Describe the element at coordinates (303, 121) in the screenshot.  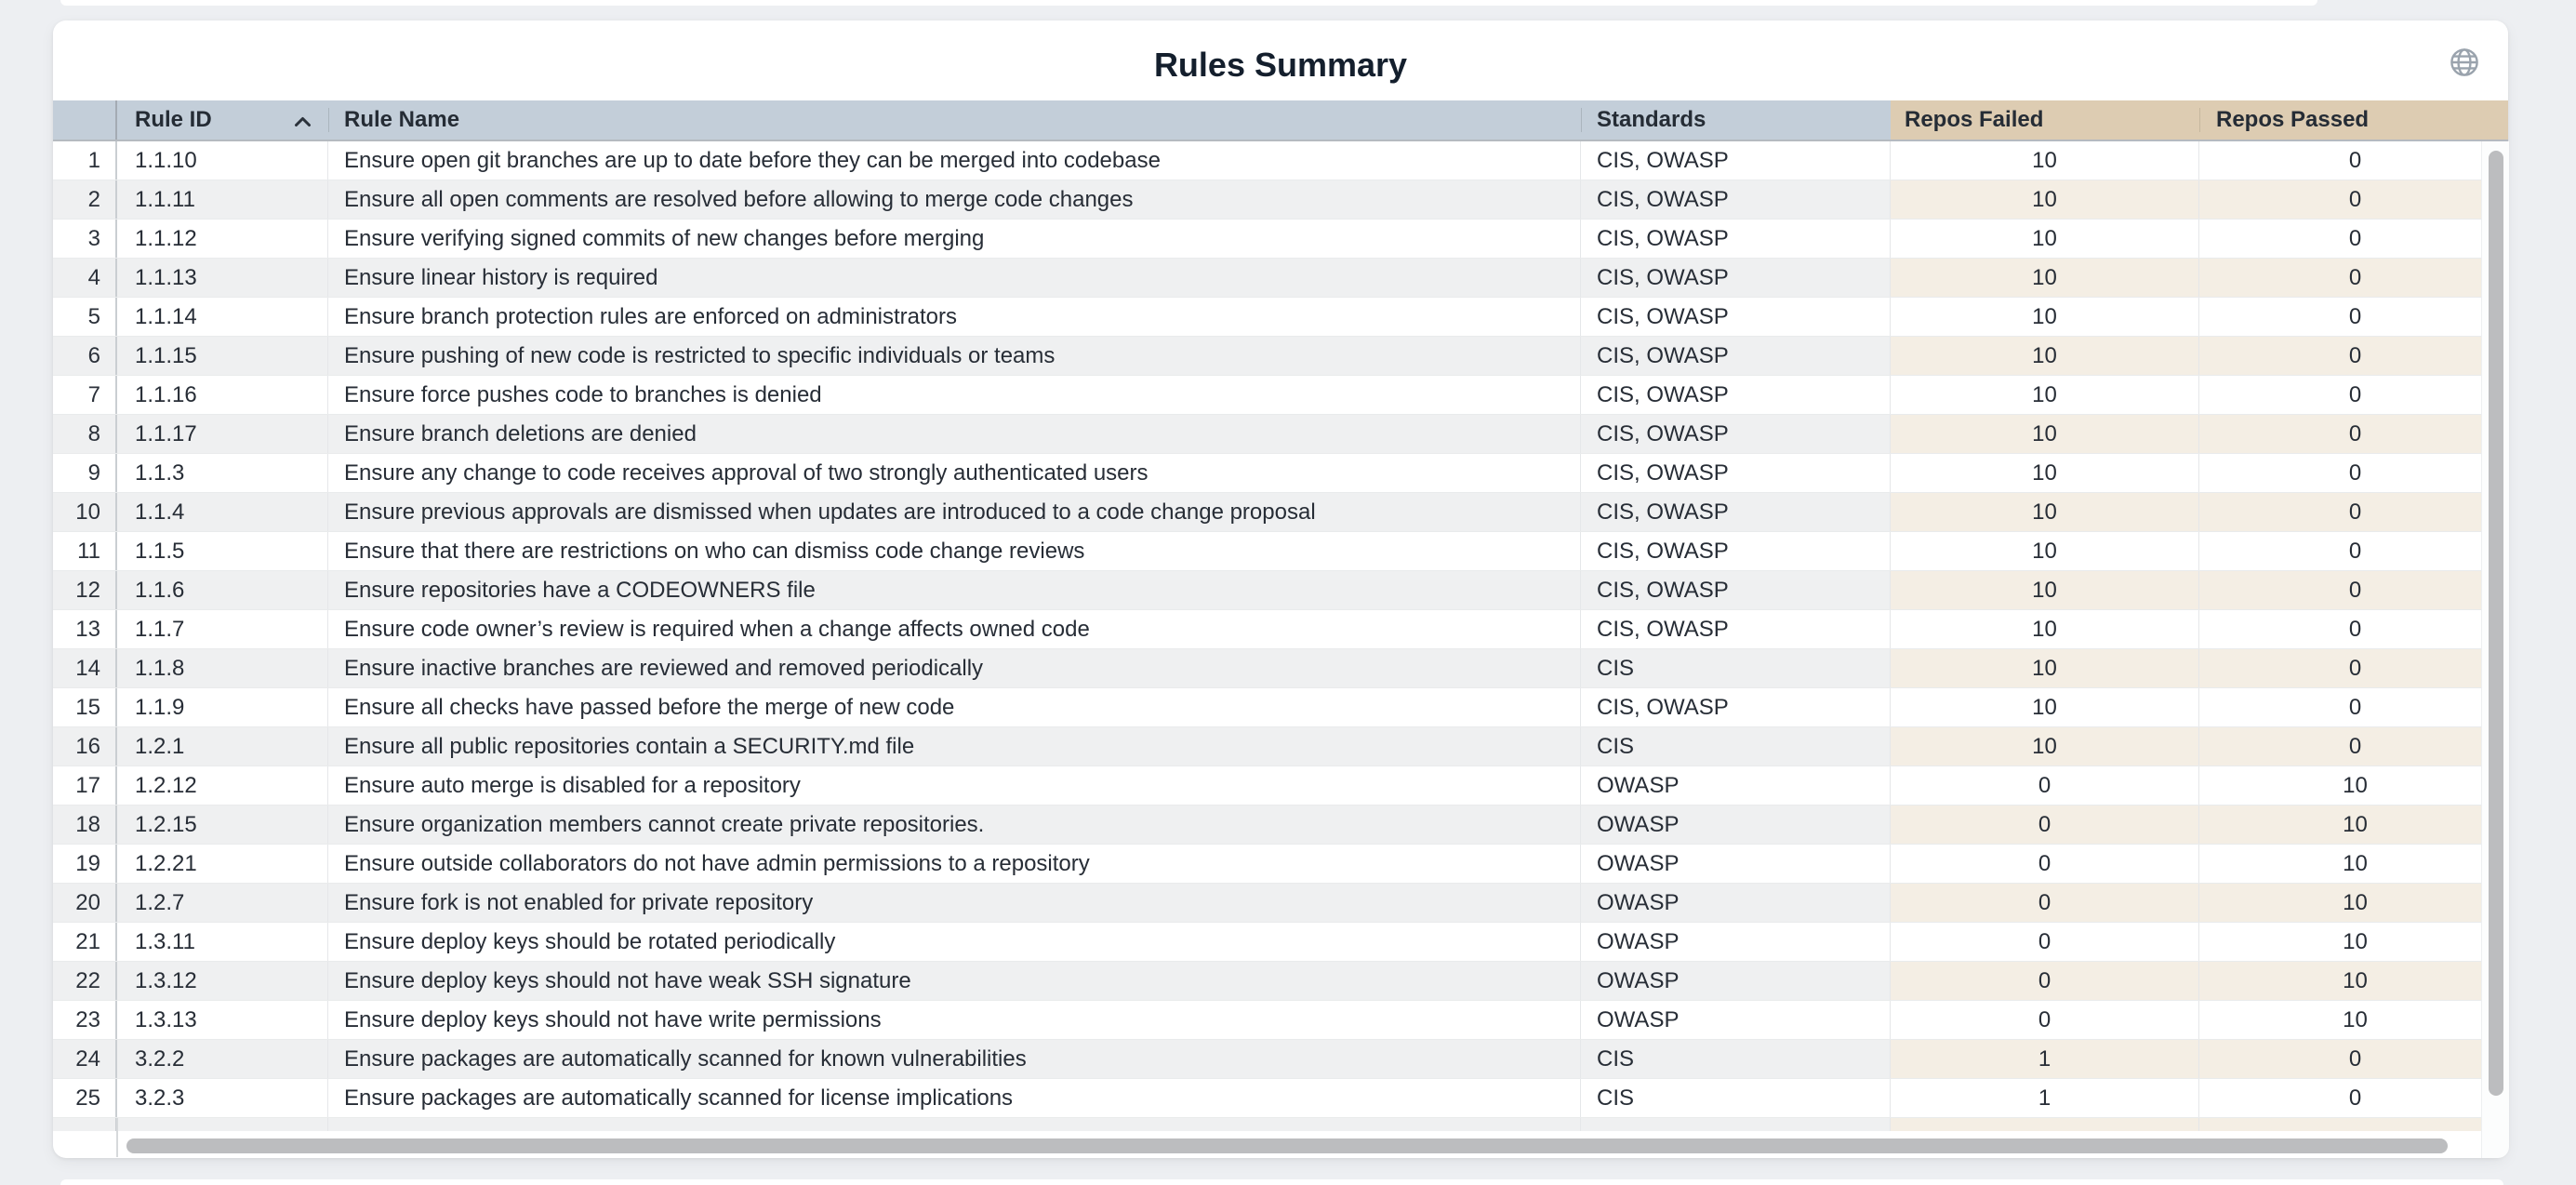
I see `chevron-up-icon` at that location.